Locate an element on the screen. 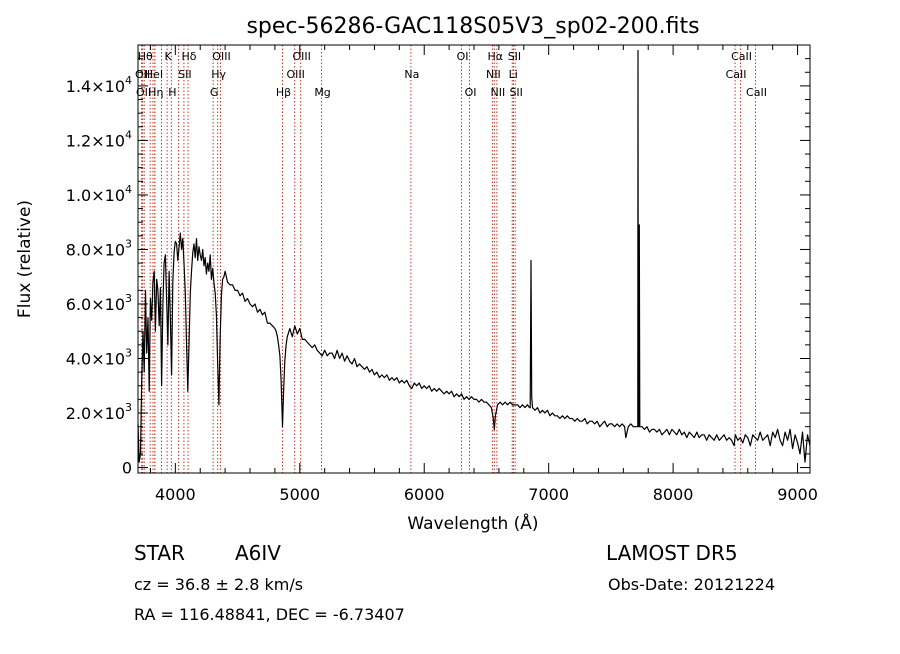 This screenshot has width=900, height=654. line-marker-label: Hθ is located at coordinates (145, 56).